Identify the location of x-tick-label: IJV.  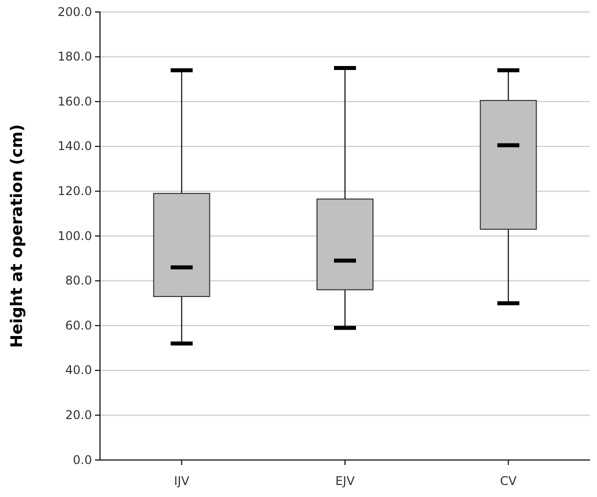
(182, 481).